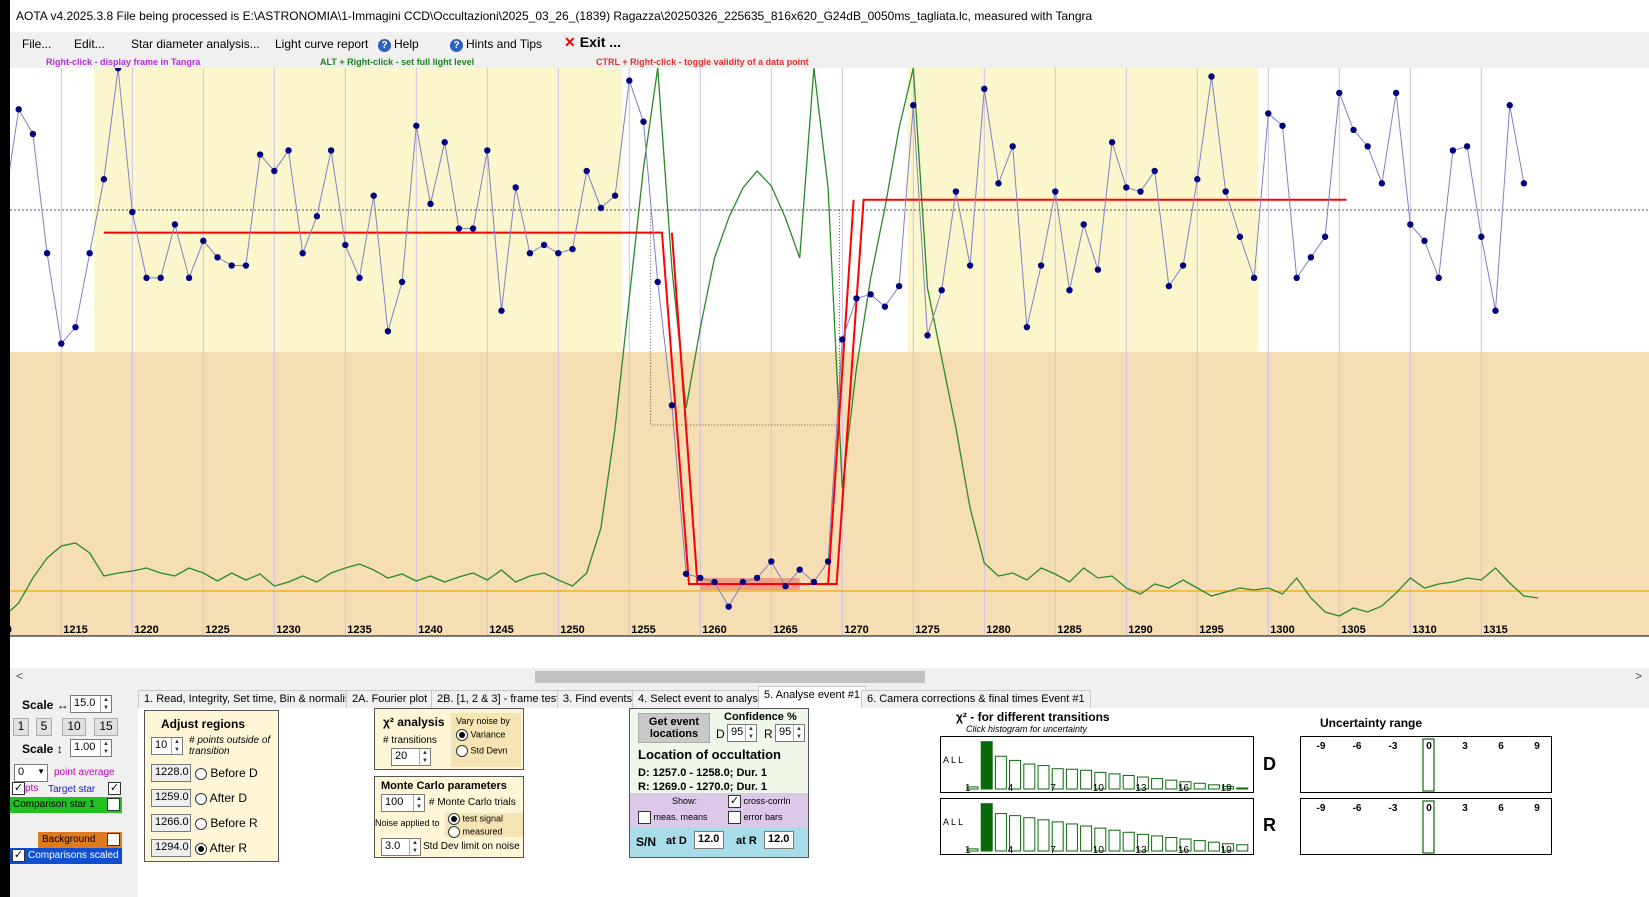 The width and height of the screenshot is (1649, 897). Describe the element at coordinates (812, 697) in the screenshot. I see `tab-analyse-event: 5. Analyse event #1` at that location.